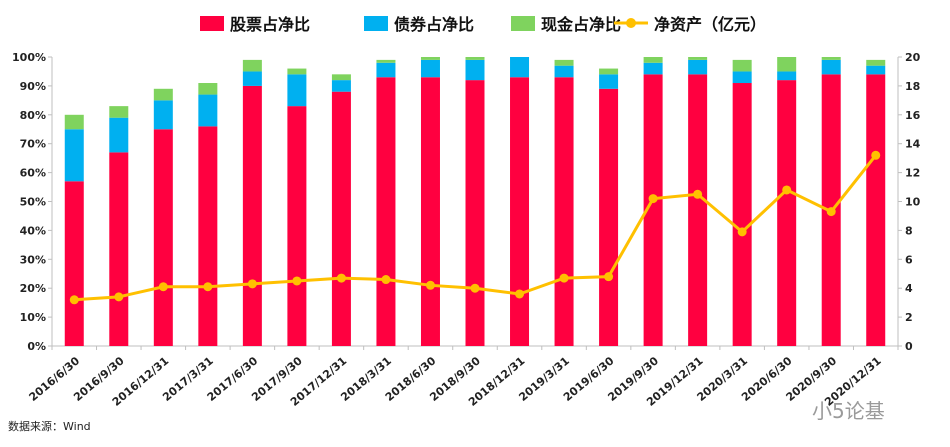 Image resolution: width=950 pixels, height=447 pixels. What do you see at coordinates (33, 202) in the screenshot?
I see `left-tick-label: 50%` at bounding box center [33, 202].